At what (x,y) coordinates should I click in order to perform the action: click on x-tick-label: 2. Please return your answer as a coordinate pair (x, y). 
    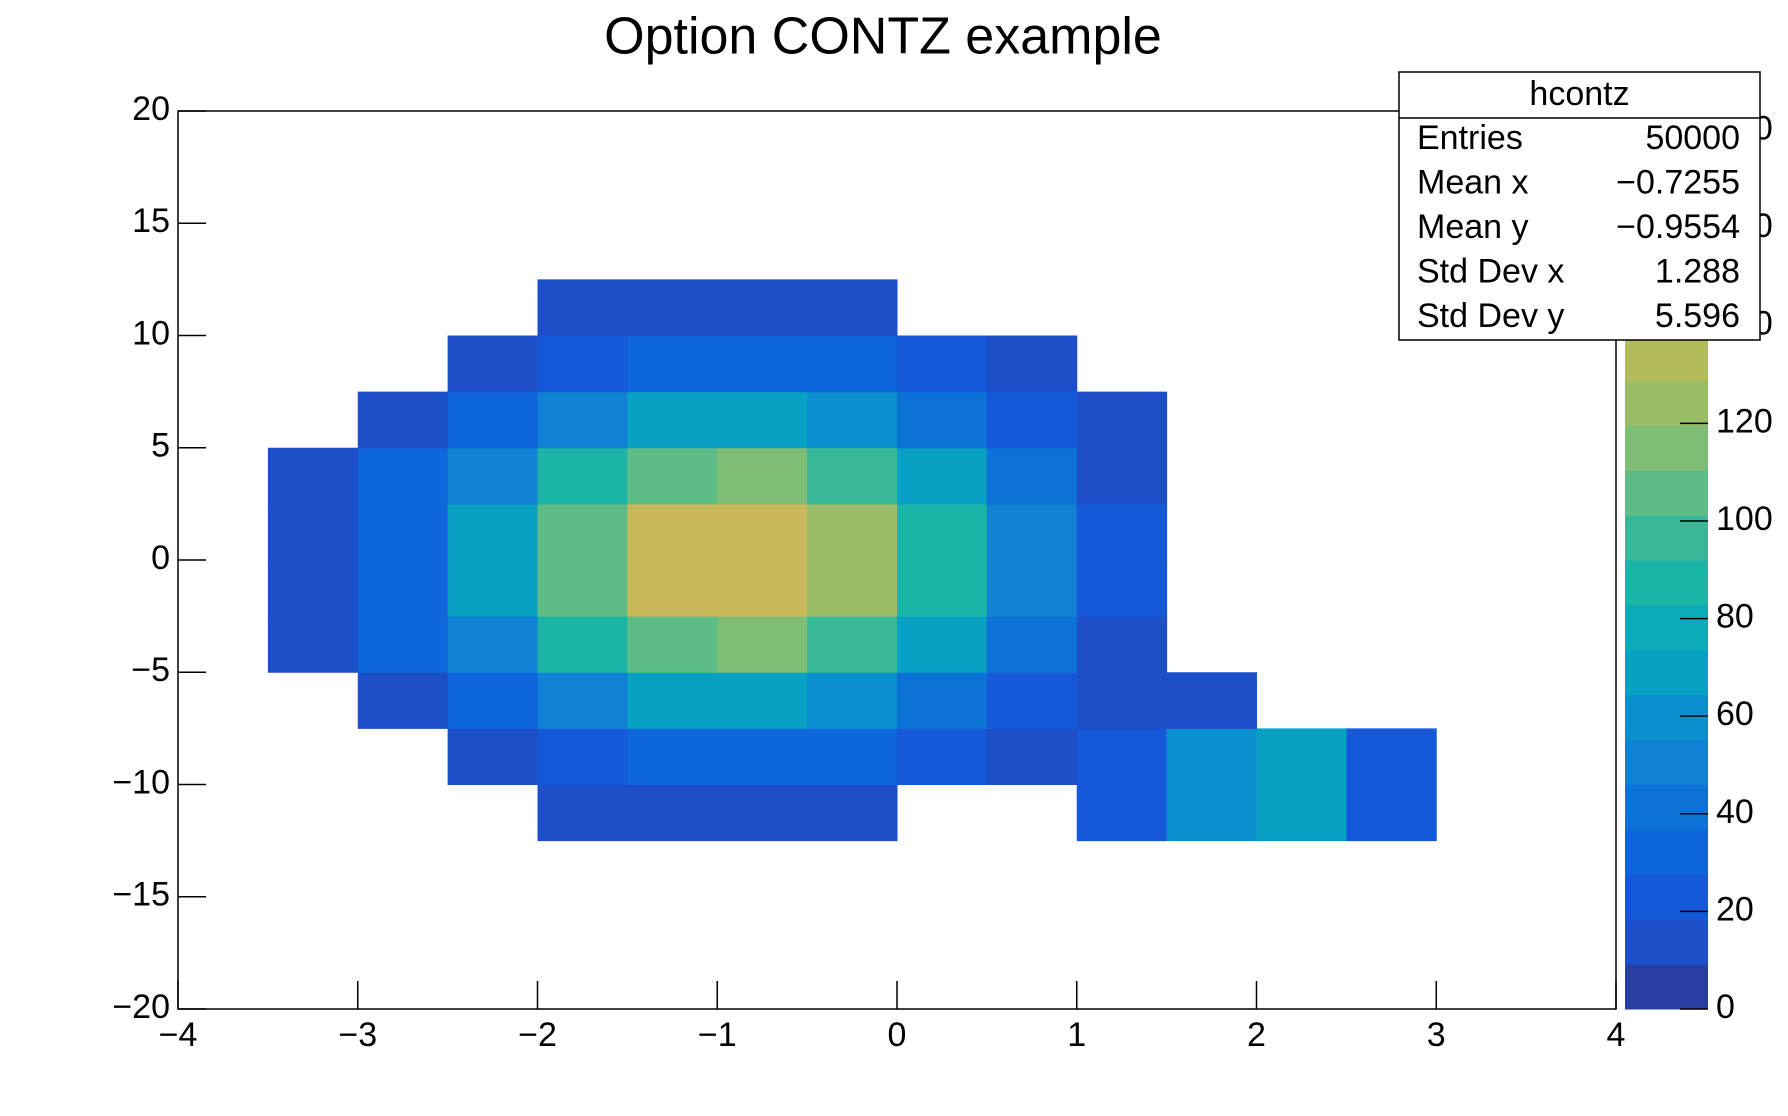
    Looking at the image, I should click on (1256, 1035).